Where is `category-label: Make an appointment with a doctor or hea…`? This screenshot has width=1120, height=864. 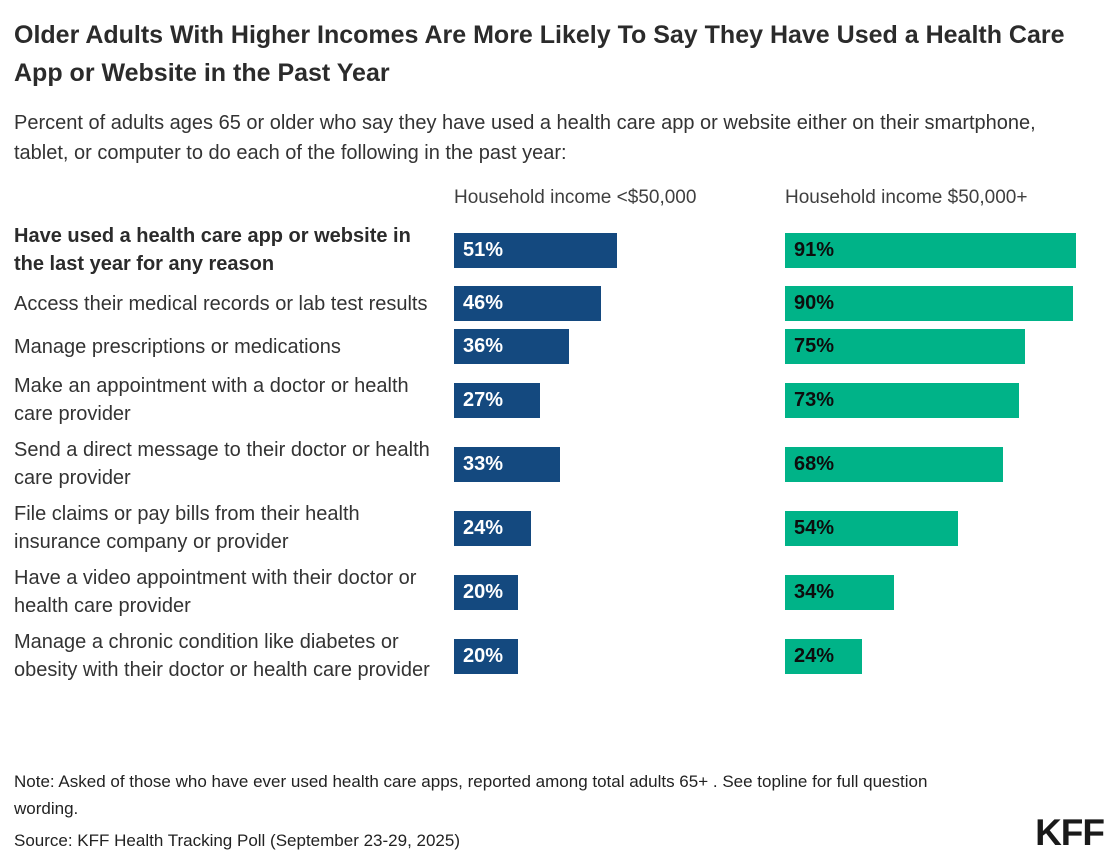
category-label: Make an appointment with a doctor or hea… is located at coordinates (211, 400).